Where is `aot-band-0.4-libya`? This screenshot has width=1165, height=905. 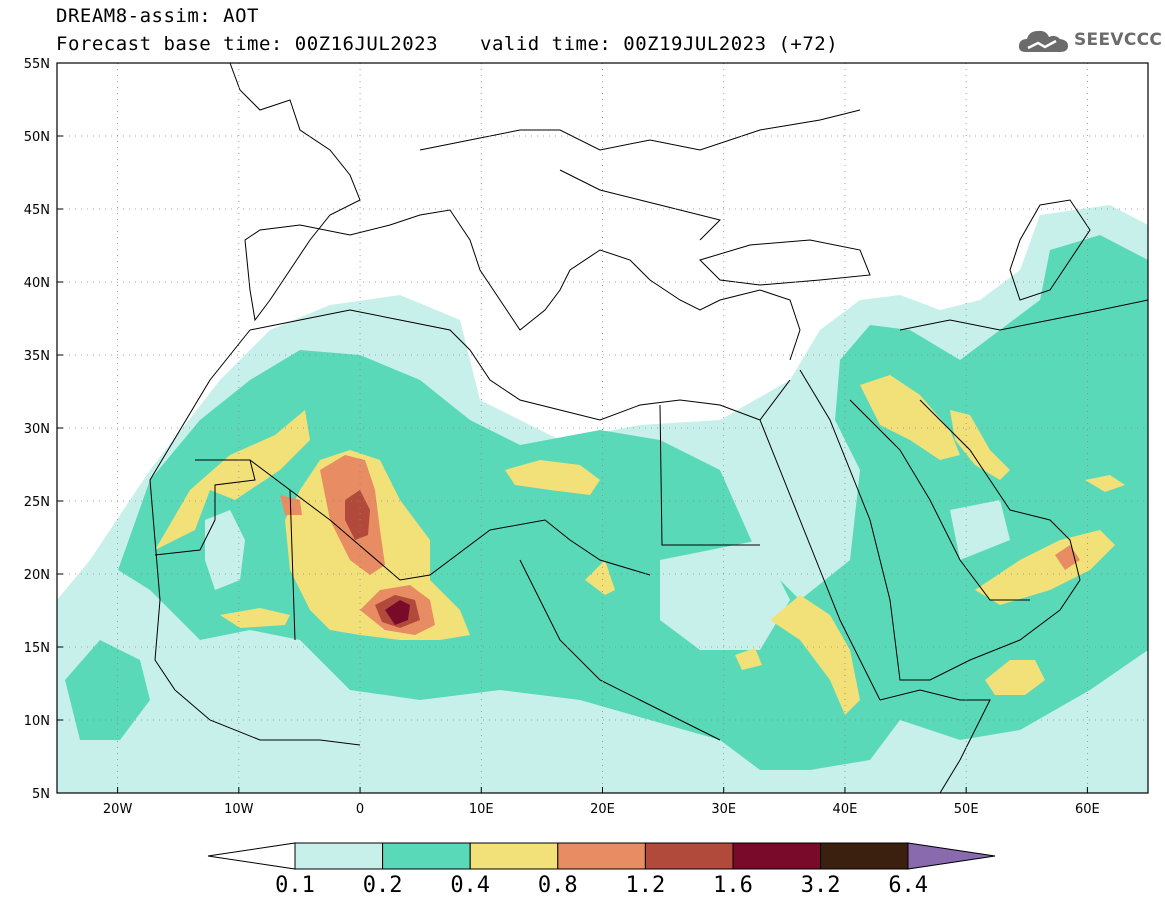
aot-band-0.4-libya is located at coordinates (552, 477).